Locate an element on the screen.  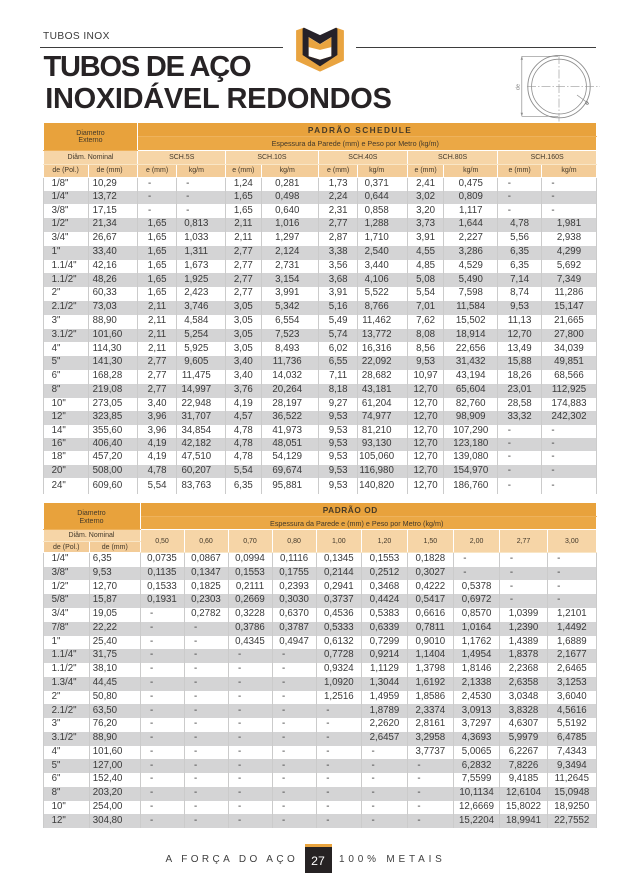
svg-text: de is located at coordinates (519, 87).